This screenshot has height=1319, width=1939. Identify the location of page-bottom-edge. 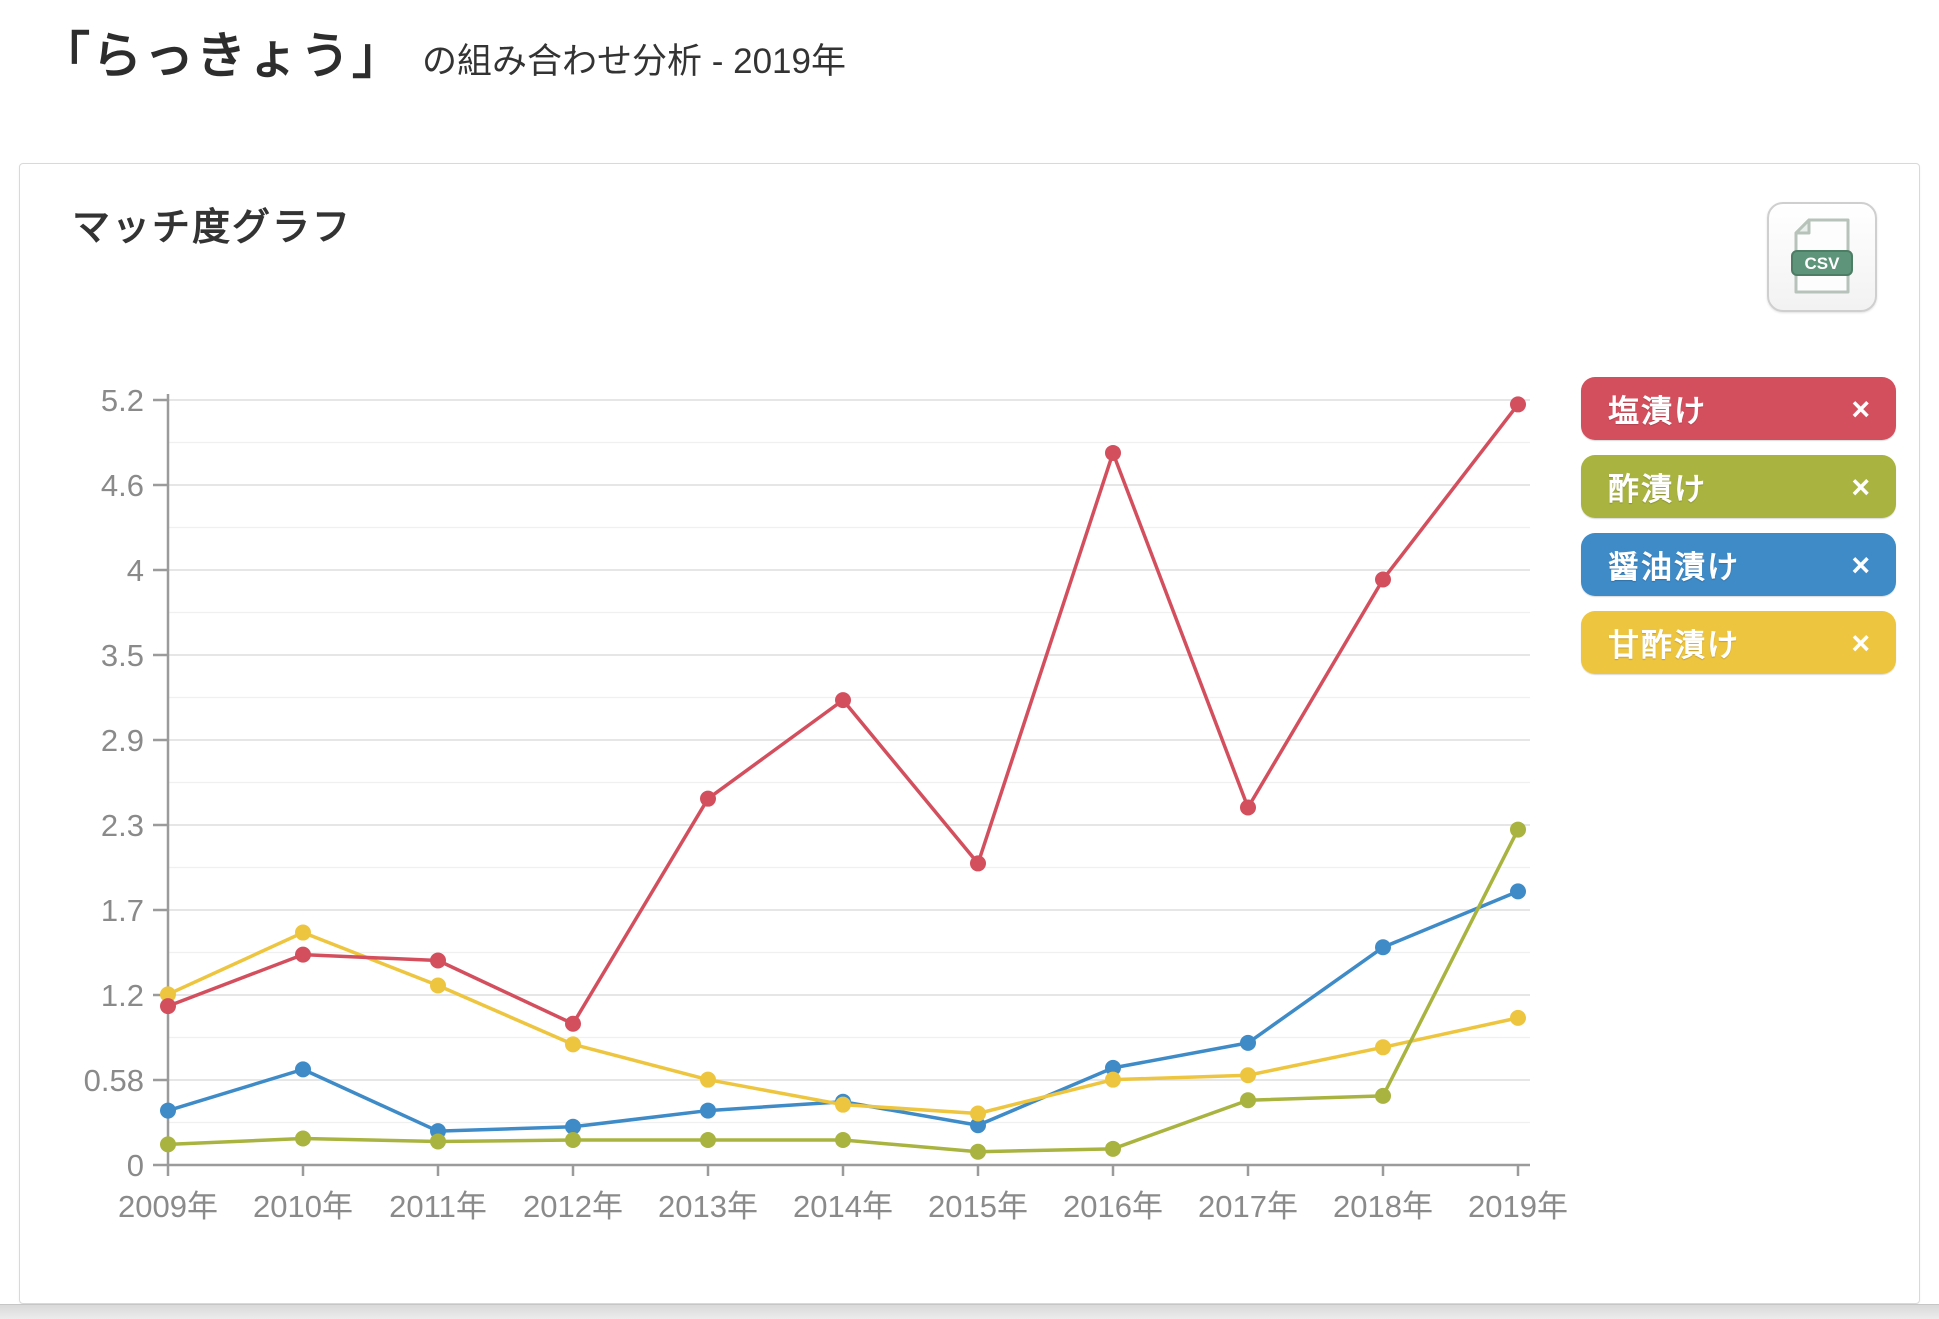
(969, 1311).